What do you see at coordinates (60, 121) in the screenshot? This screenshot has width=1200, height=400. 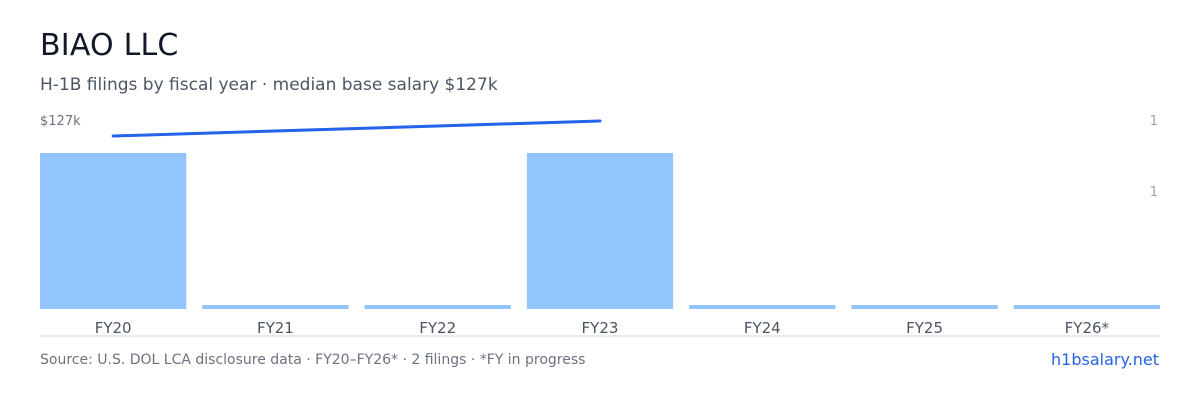 I see `left-axis-label: $127k` at bounding box center [60, 121].